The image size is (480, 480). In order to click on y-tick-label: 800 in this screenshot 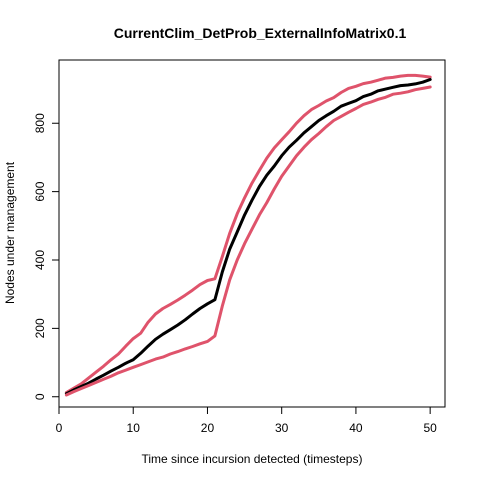, I will do `click(40, 123)`.